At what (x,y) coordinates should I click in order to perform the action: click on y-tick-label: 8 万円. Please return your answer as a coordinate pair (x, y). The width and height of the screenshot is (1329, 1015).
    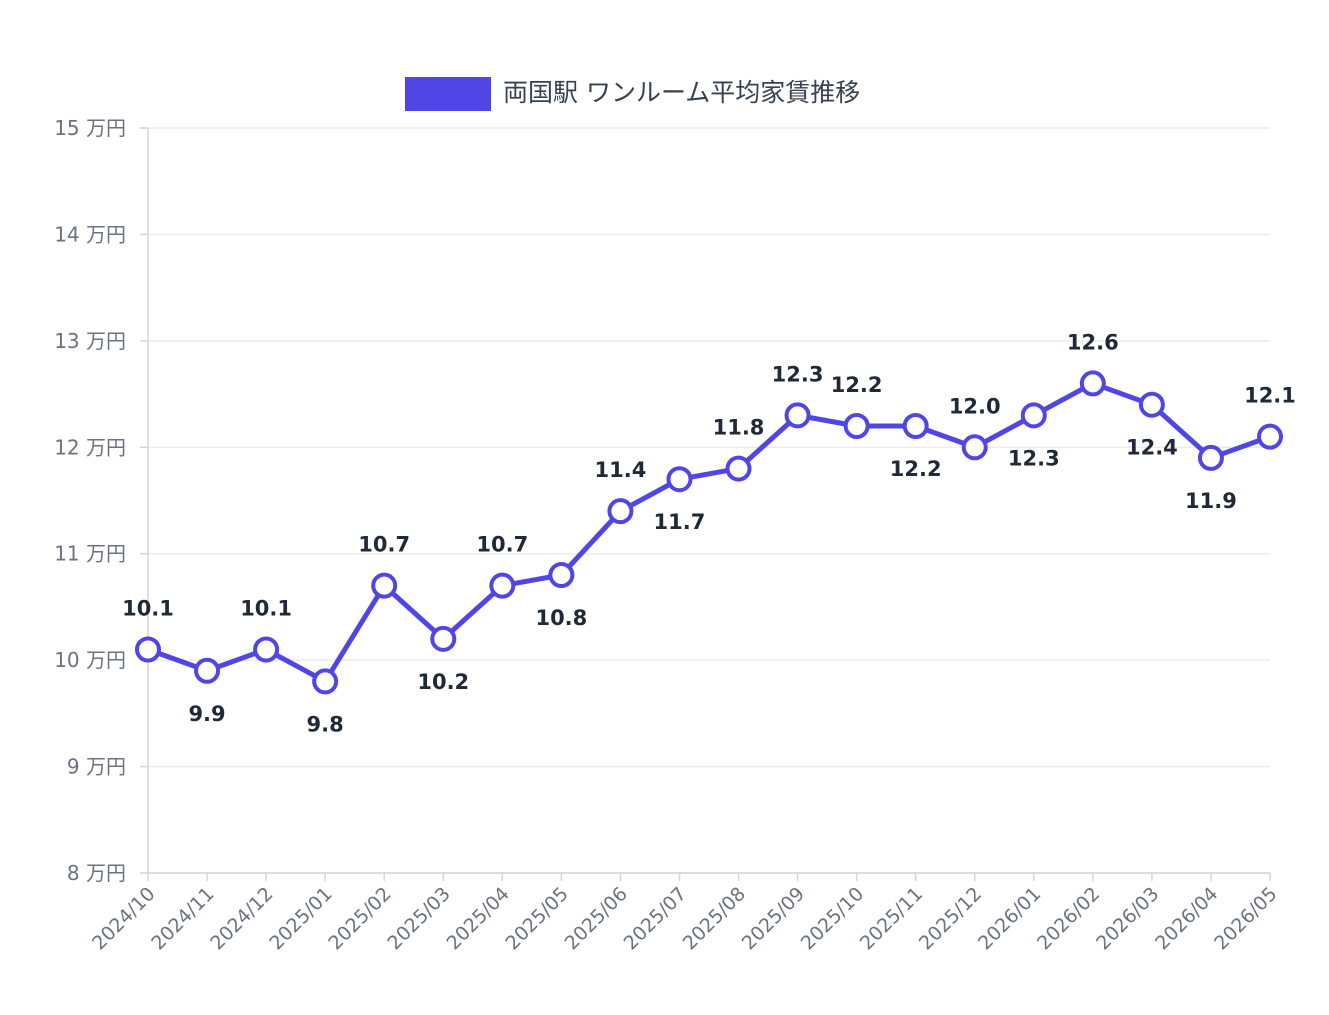
    Looking at the image, I should click on (96, 873).